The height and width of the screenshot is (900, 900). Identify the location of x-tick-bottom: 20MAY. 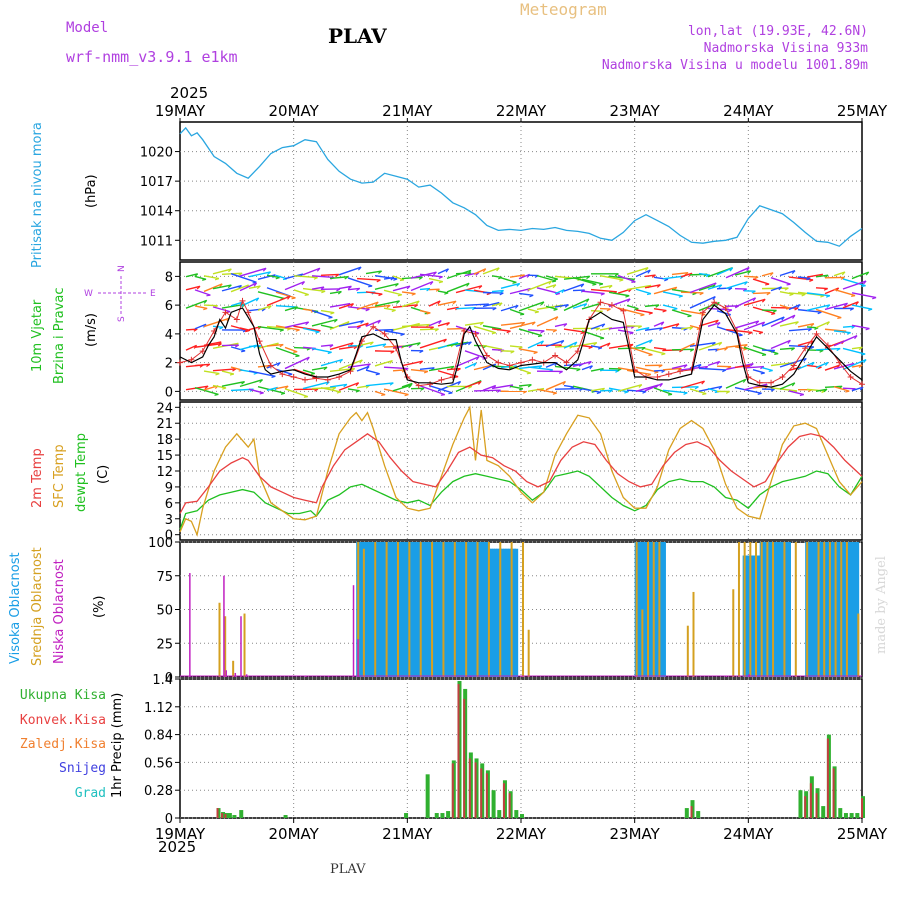
(294, 834).